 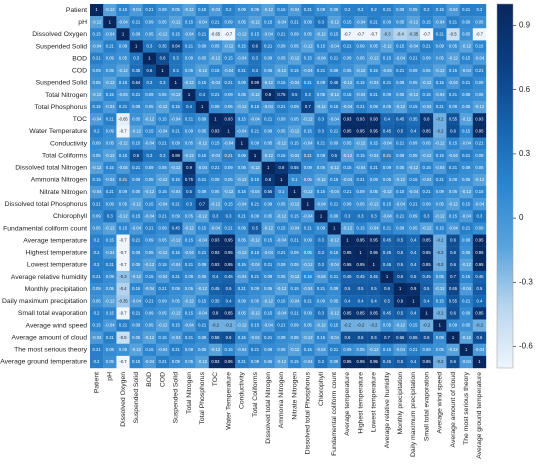 I want to click on cell-label: -0.7, so click(x=123, y=361).